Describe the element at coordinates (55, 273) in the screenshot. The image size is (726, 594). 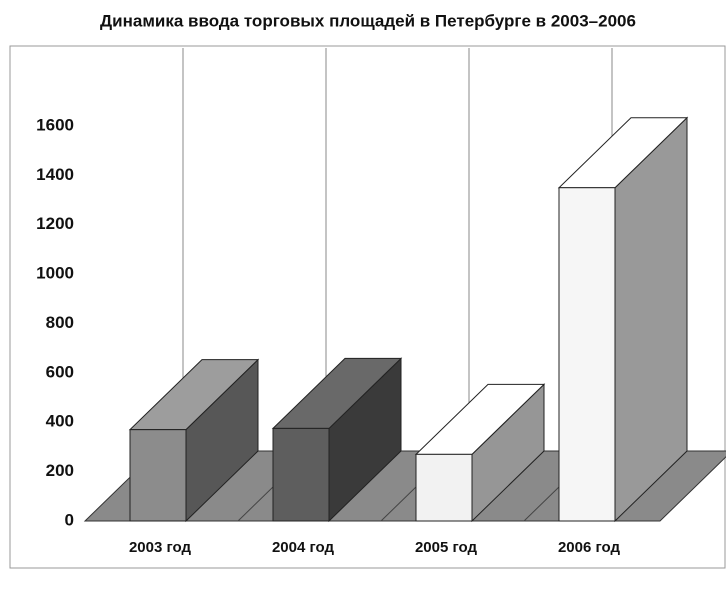
I see `y-tick-label: 1000` at that location.